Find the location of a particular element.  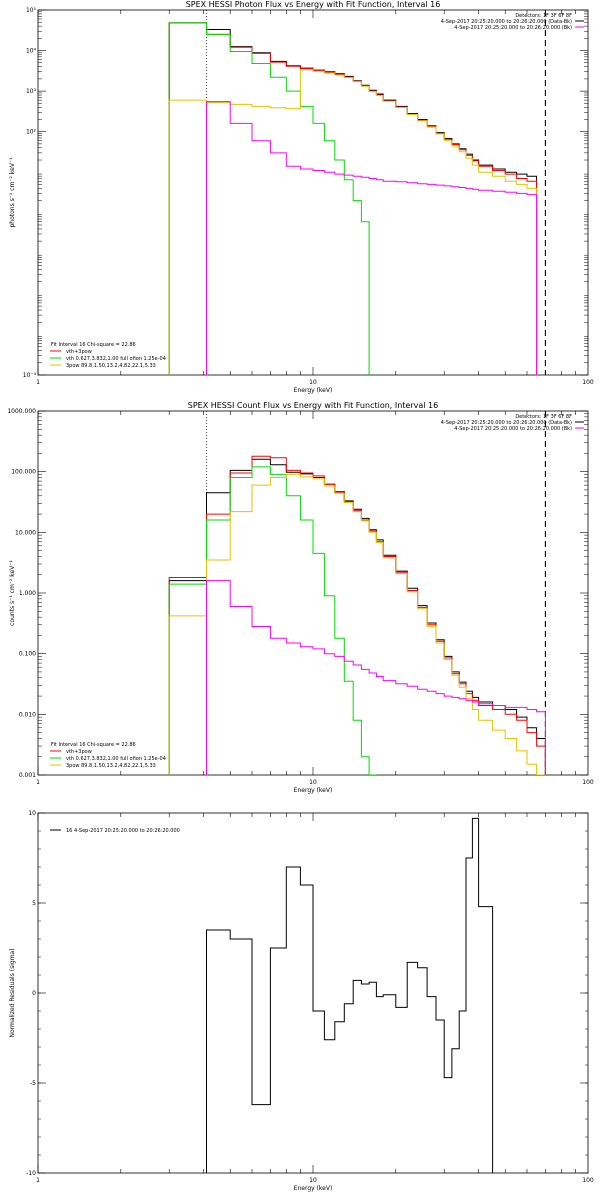

y-tick-label: 0.001 is located at coordinates (27, 775).